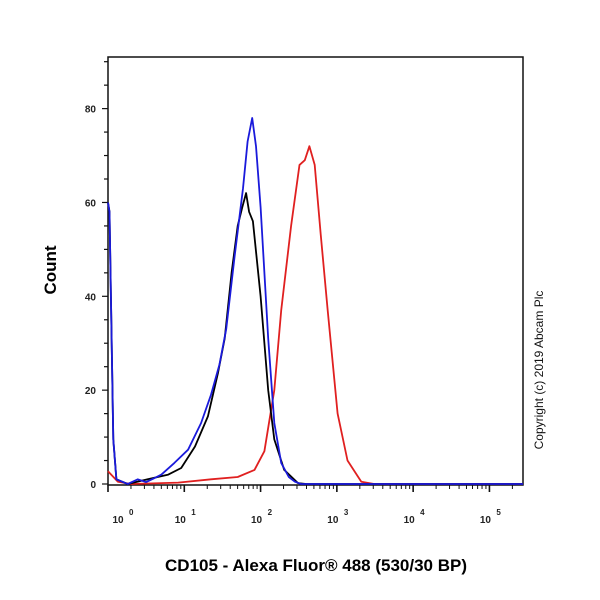 This screenshot has height=600, width=600. What do you see at coordinates (498, 512) in the screenshot?
I see `x-tick-exponent: 5` at bounding box center [498, 512].